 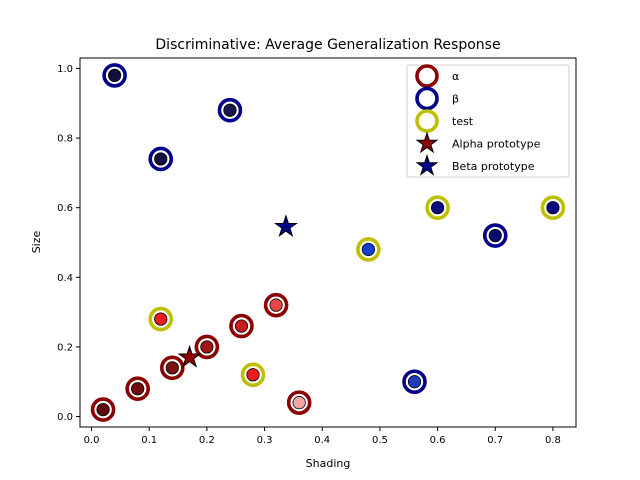 What do you see at coordinates (36, 241) in the screenshot?
I see `y-axis-label: Size` at bounding box center [36, 241].